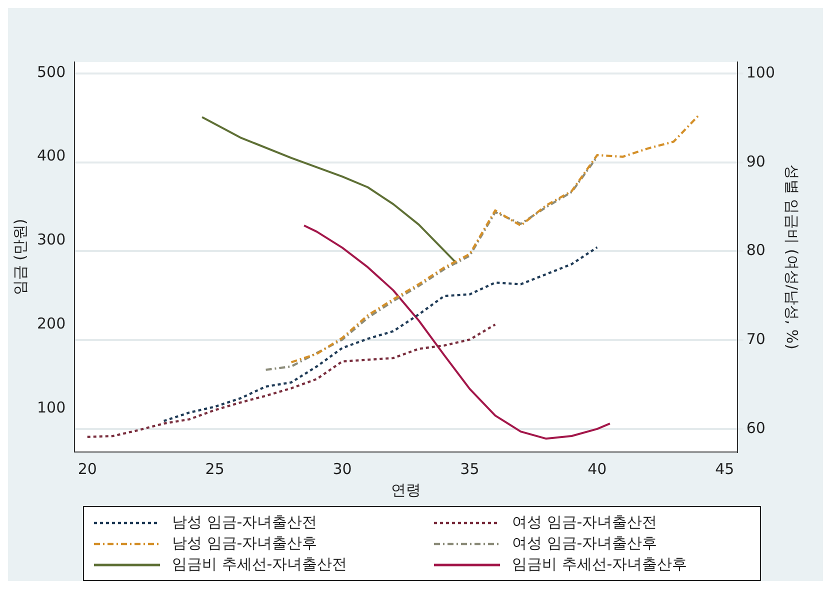 The height and width of the screenshot is (589, 831). Describe the element at coordinates (406, 489) in the screenshot. I see `x-axis-title: 연령` at that location.